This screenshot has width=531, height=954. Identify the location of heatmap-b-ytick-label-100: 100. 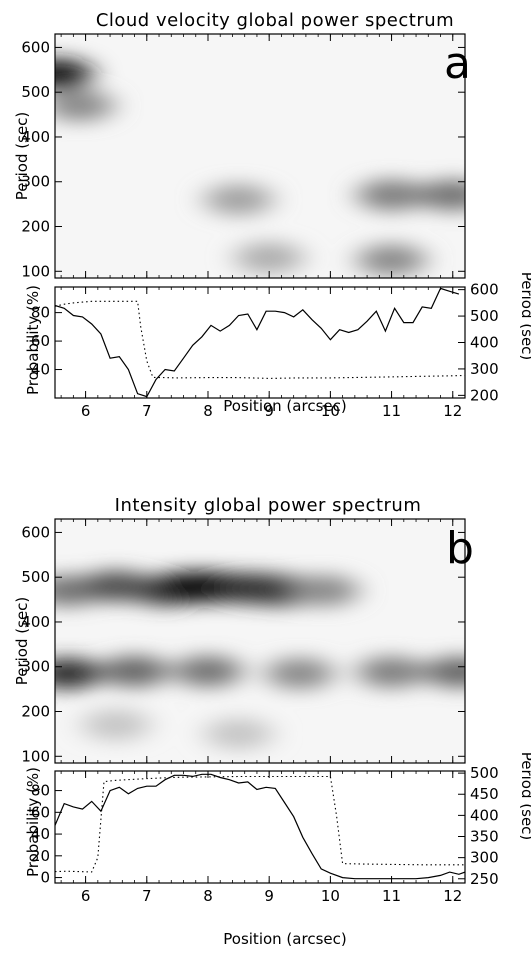
(35, 756).